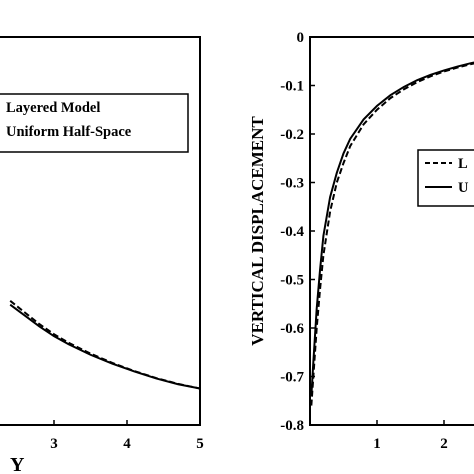 The height and width of the screenshot is (474, 474). Describe the element at coordinates (292, 426) in the screenshot. I see `right-y-tick-label: -0.8` at that location.